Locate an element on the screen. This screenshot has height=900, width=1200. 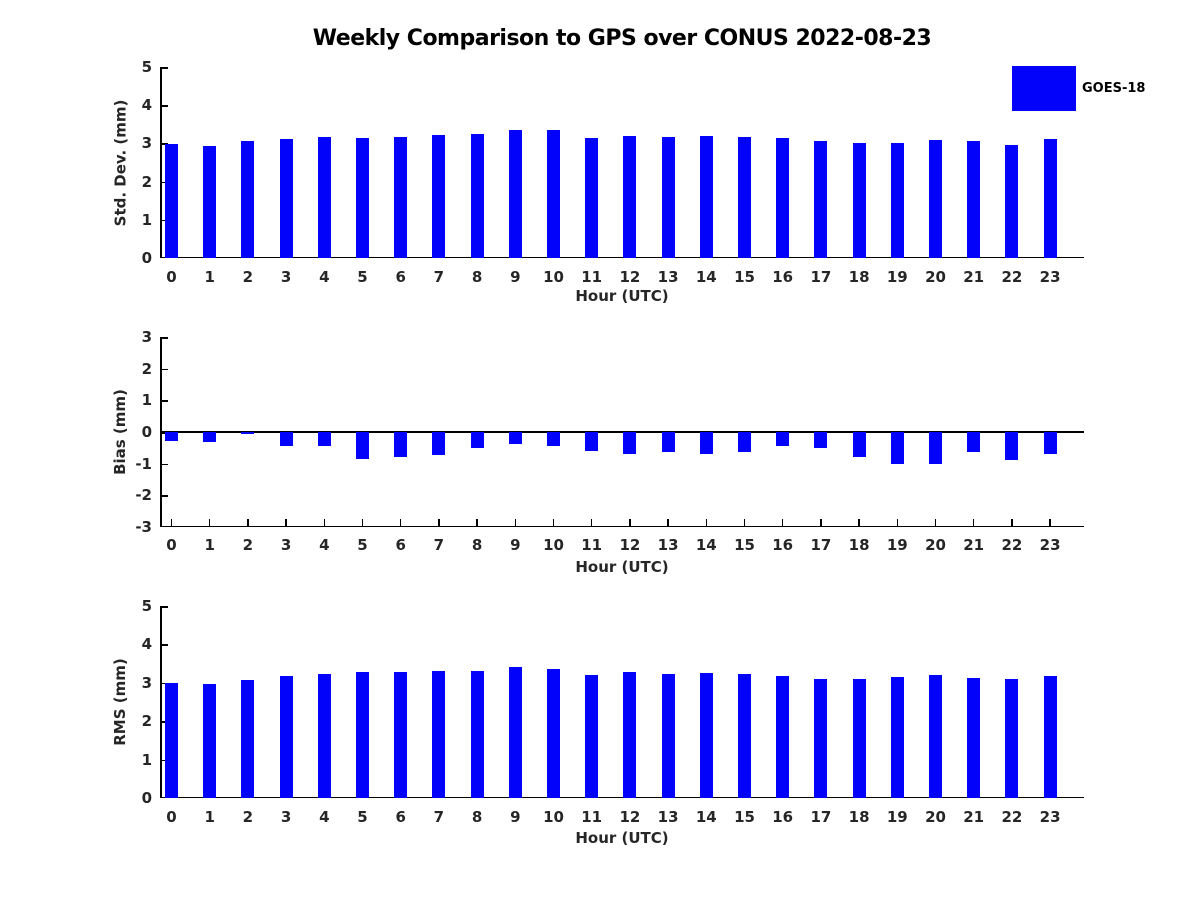
std-dev-x-tick-label: 11 is located at coordinates (592, 277).